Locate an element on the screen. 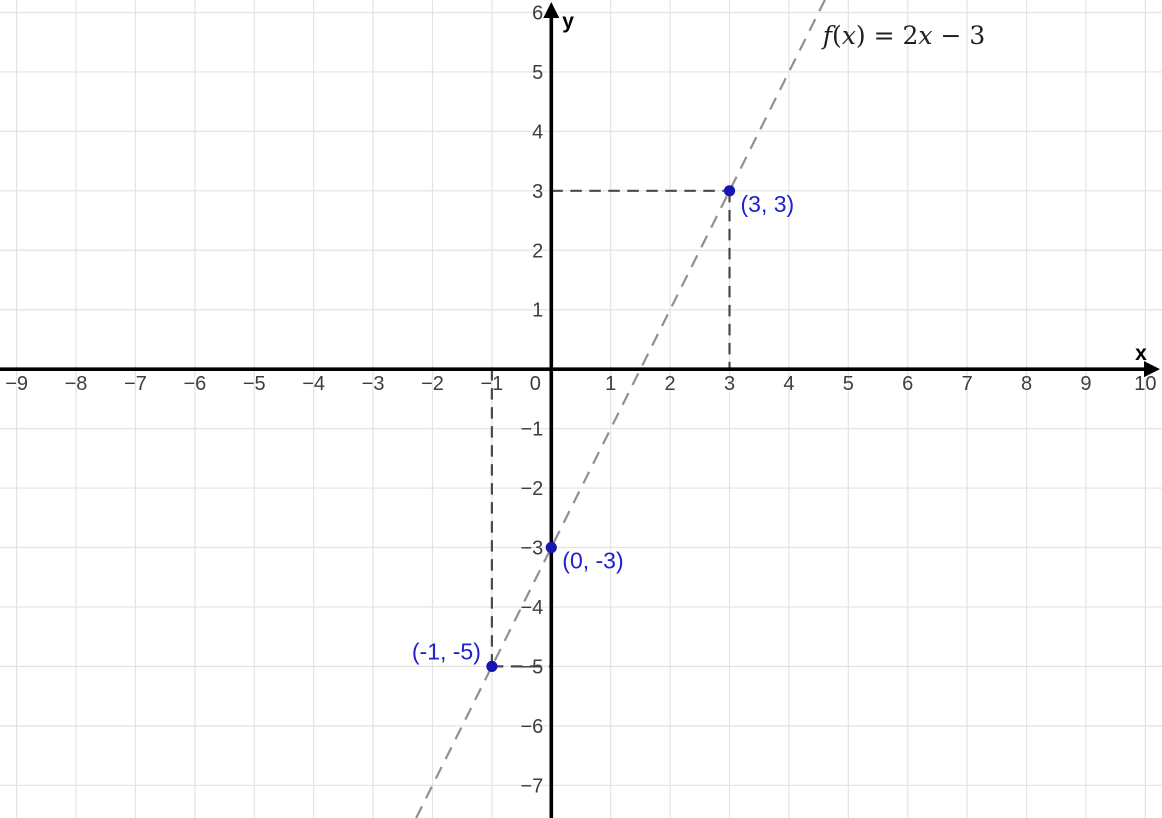  x-tick-label: 5 is located at coordinates (848, 384).